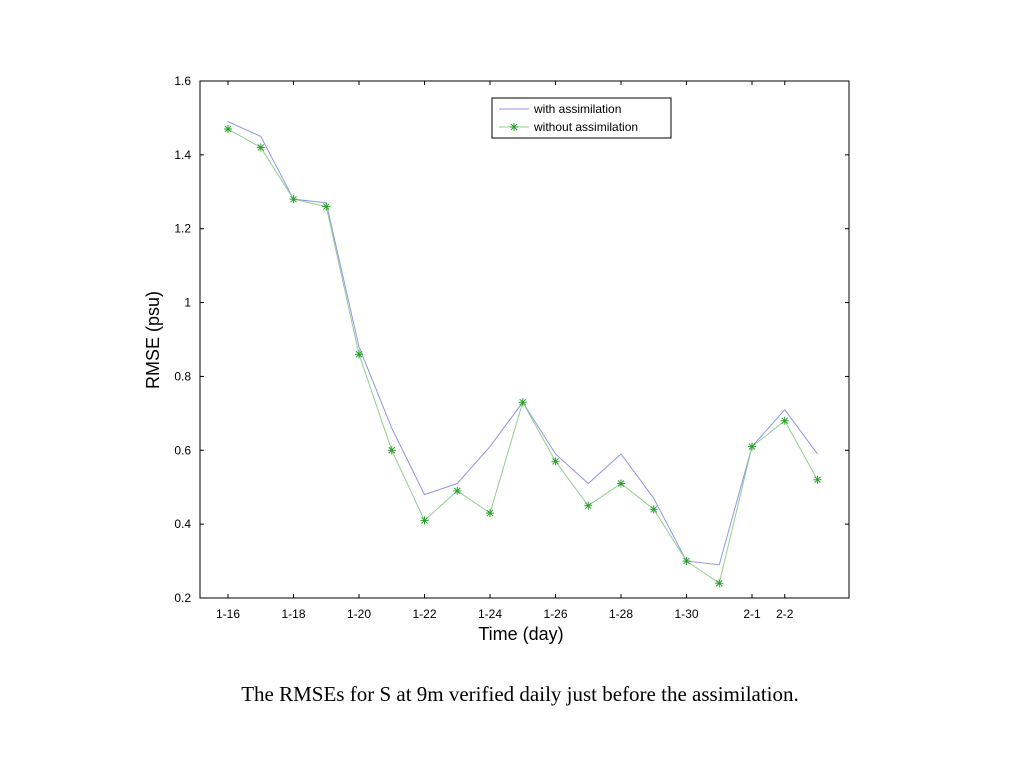  What do you see at coordinates (182, 598) in the screenshot?
I see `y-tick-label: 0.2` at bounding box center [182, 598].